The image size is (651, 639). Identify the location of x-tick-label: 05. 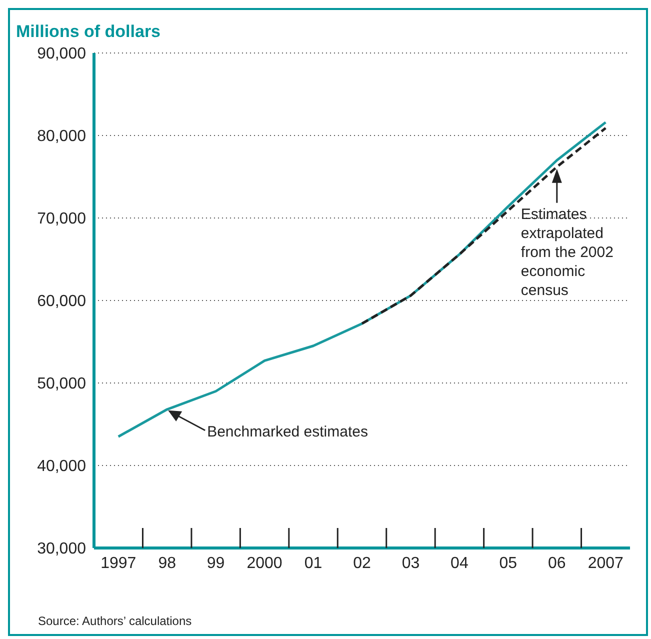
(508, 563).